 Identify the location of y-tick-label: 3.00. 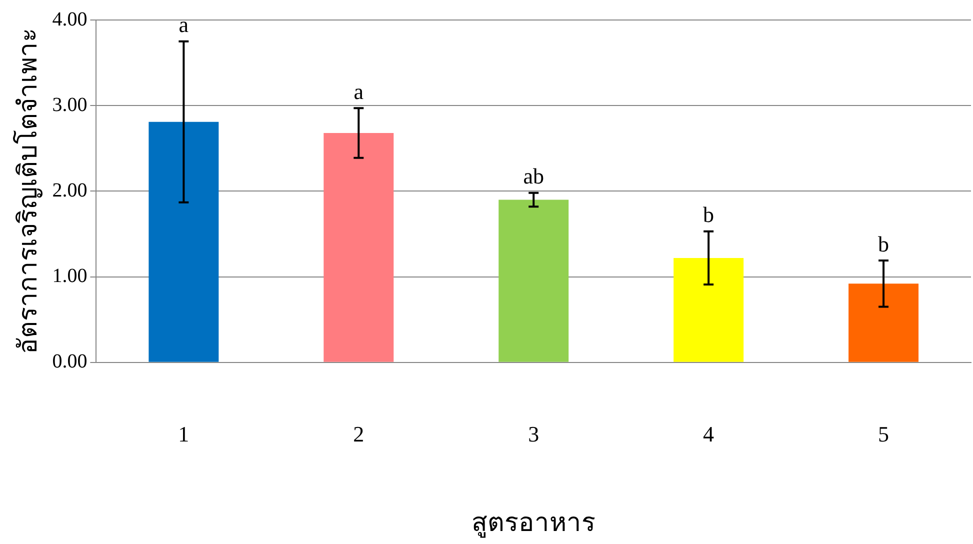
(70, 105).